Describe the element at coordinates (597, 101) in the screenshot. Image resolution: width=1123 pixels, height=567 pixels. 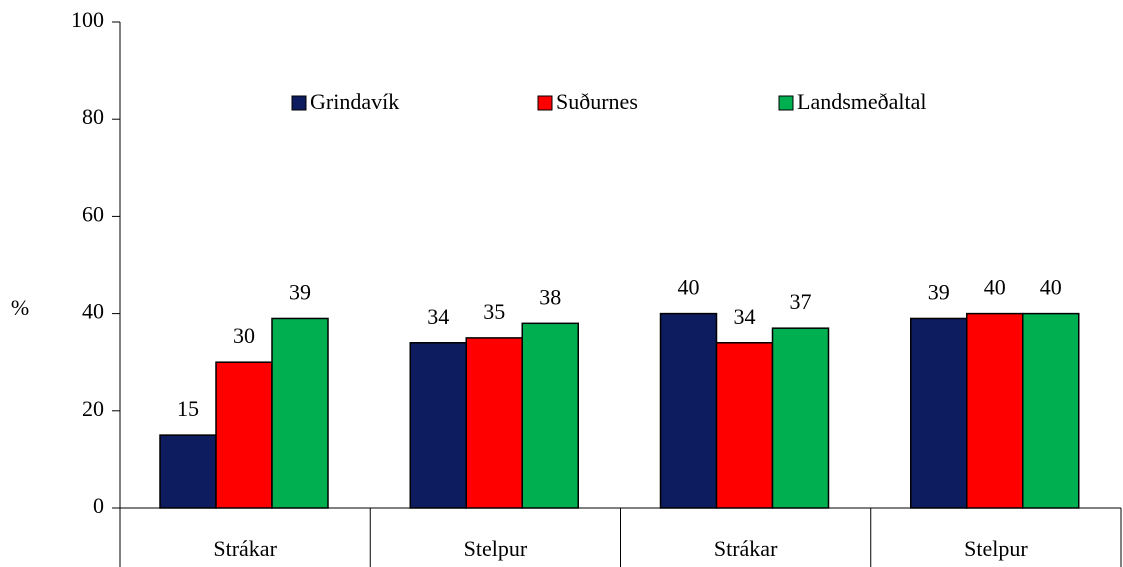
I see `legend-label: Suðurnes` at that location.